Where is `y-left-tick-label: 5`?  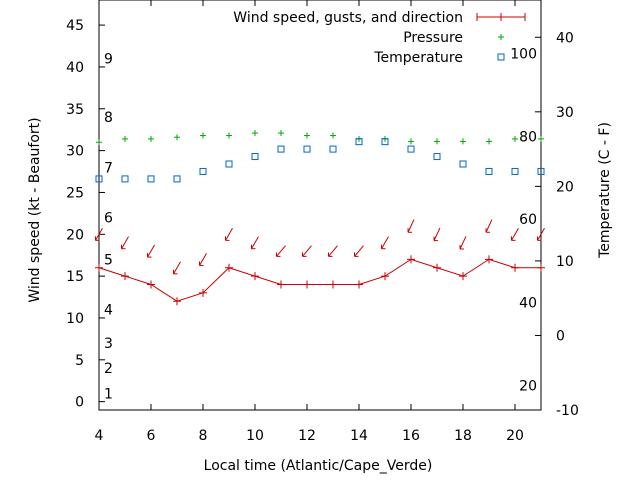 y-left-tick-label: 5 is located at coordinates (79, 361).